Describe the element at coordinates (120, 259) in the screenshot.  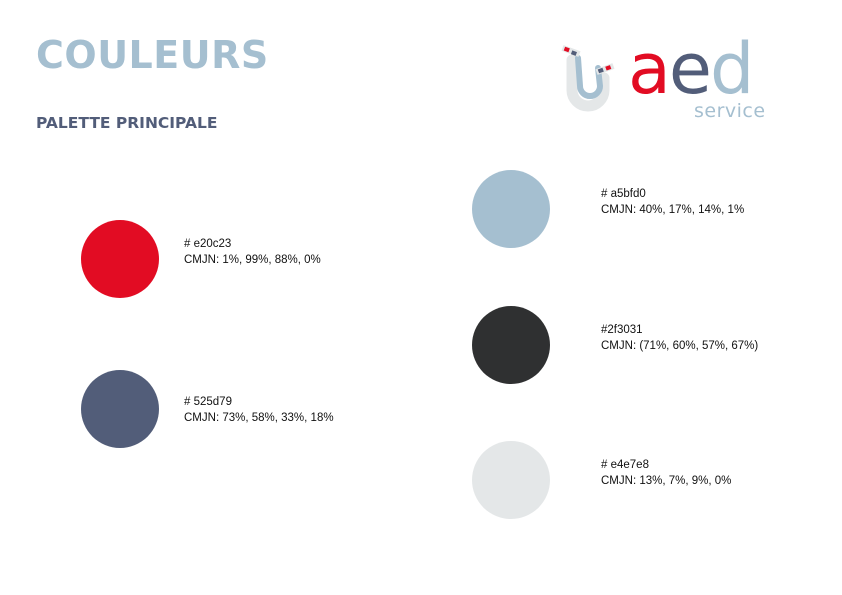
I see `color-swatch-red` at that location.